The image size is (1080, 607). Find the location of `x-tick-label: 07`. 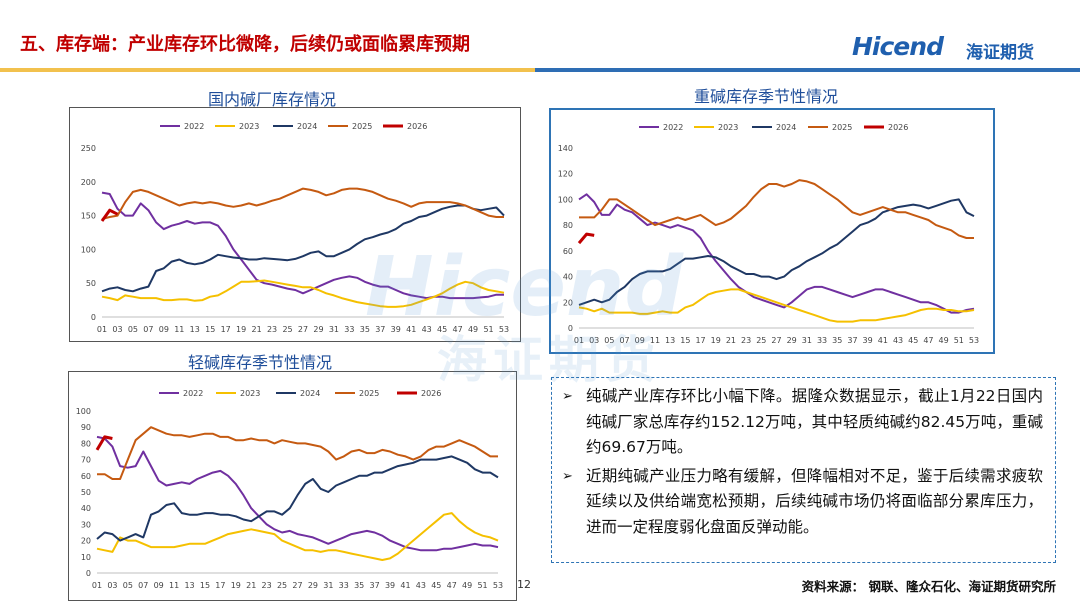

x-tick-label: 07 is located at coordinates (143, 585).